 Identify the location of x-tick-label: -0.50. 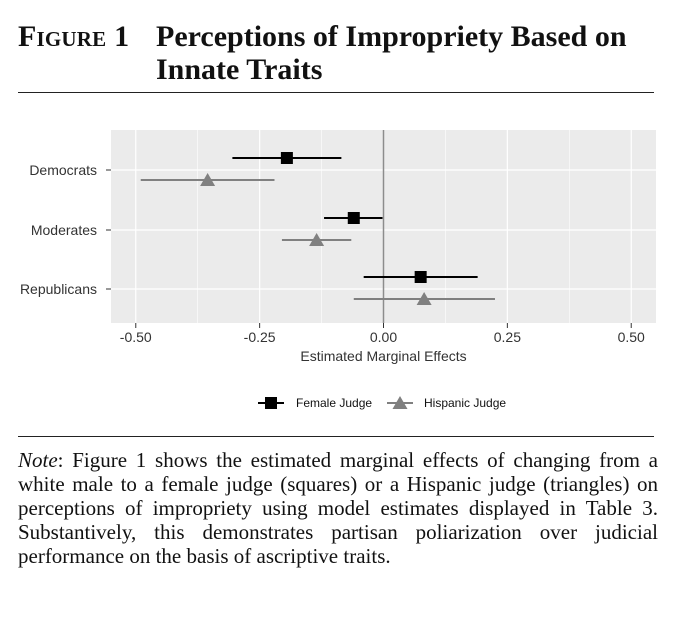
(136, 337).